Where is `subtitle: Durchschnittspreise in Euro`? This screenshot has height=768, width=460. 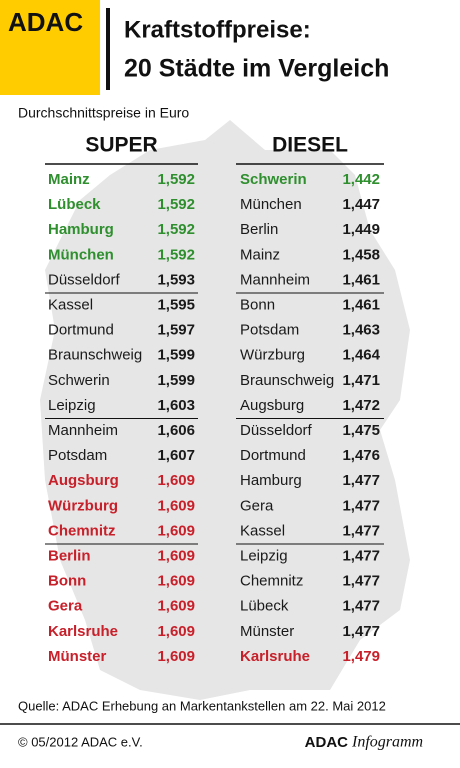
subtitle: Durchschnittspreise in Euro is located at coordinates (103, 113).